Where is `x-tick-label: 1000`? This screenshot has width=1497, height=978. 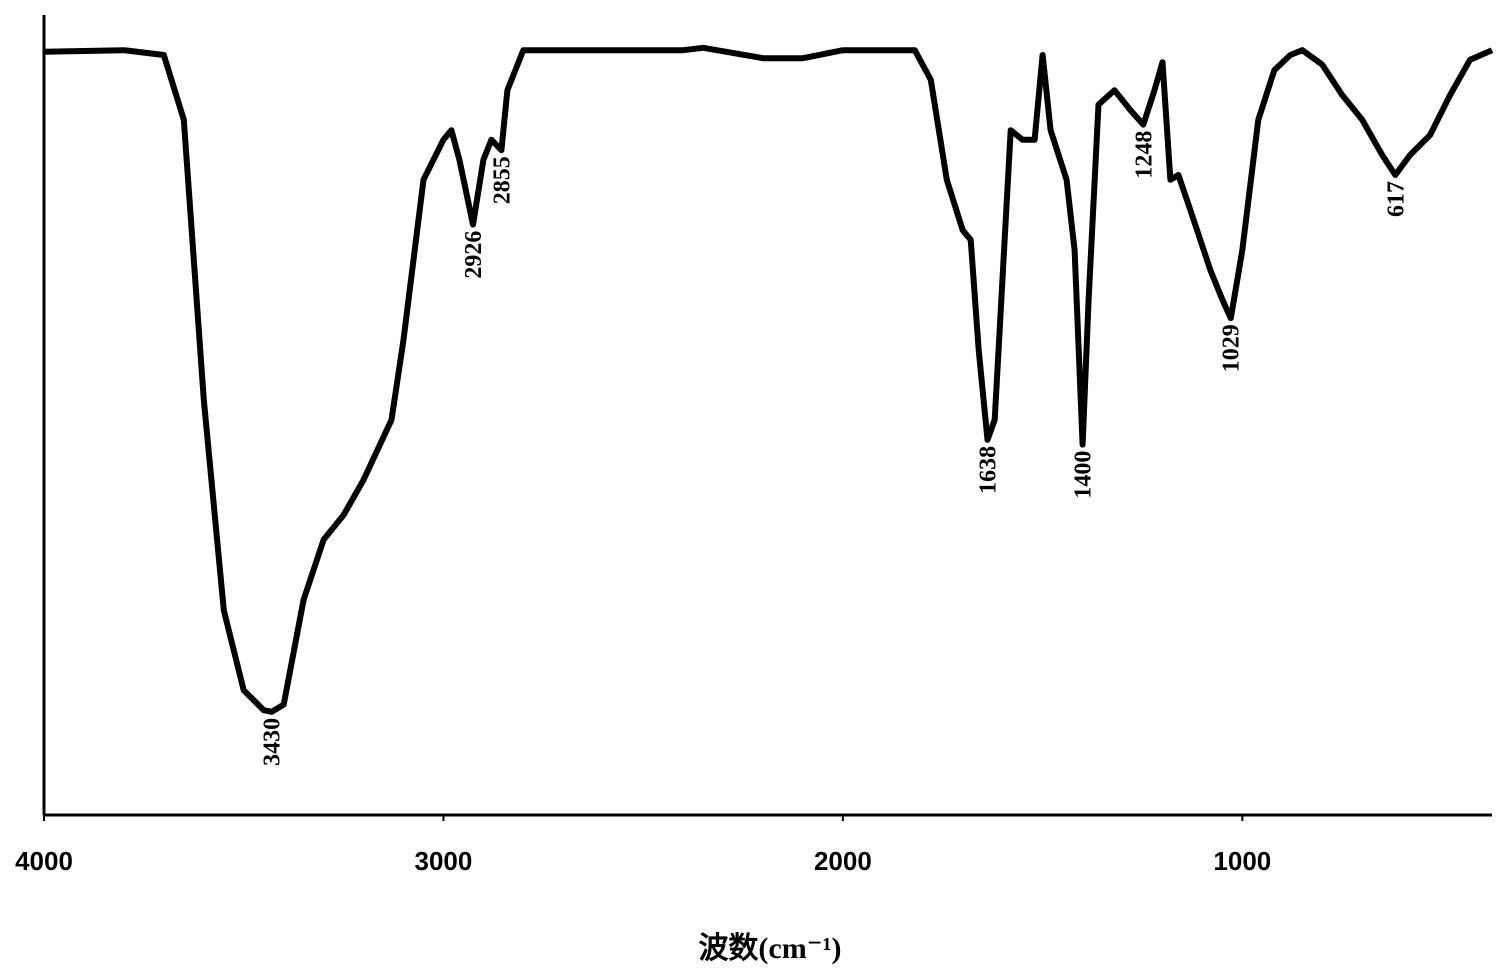
x-tick-label: 1000 is located at coordinates (1242, 861).